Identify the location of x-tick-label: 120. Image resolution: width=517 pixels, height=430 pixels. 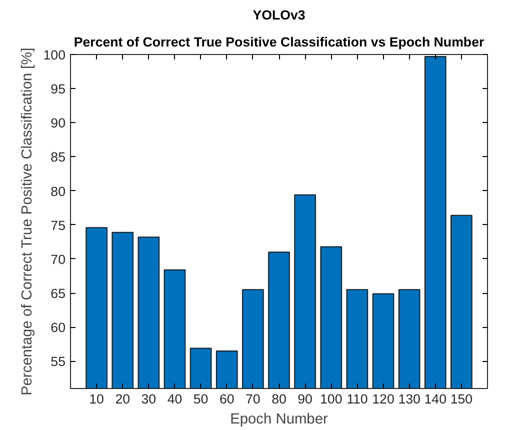
(383, 399).